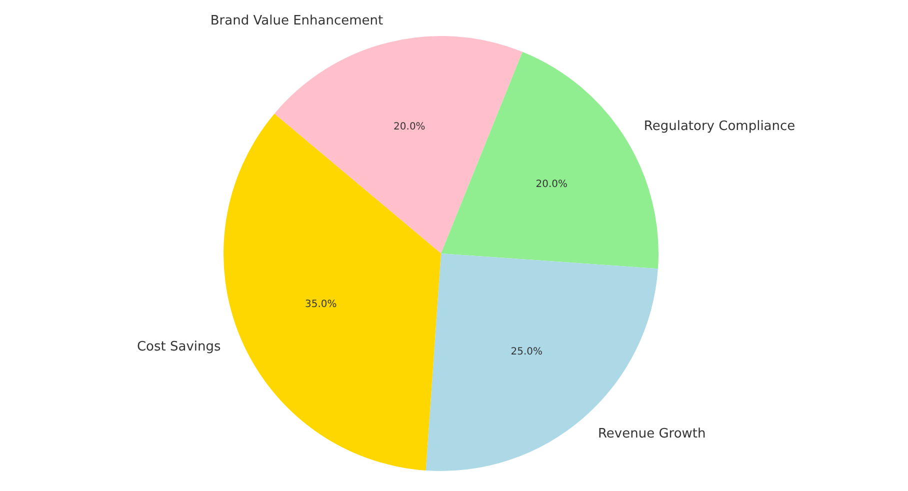 The image size is (908, 491). I want to click on data-label: 35.0%, so click(320, 304).